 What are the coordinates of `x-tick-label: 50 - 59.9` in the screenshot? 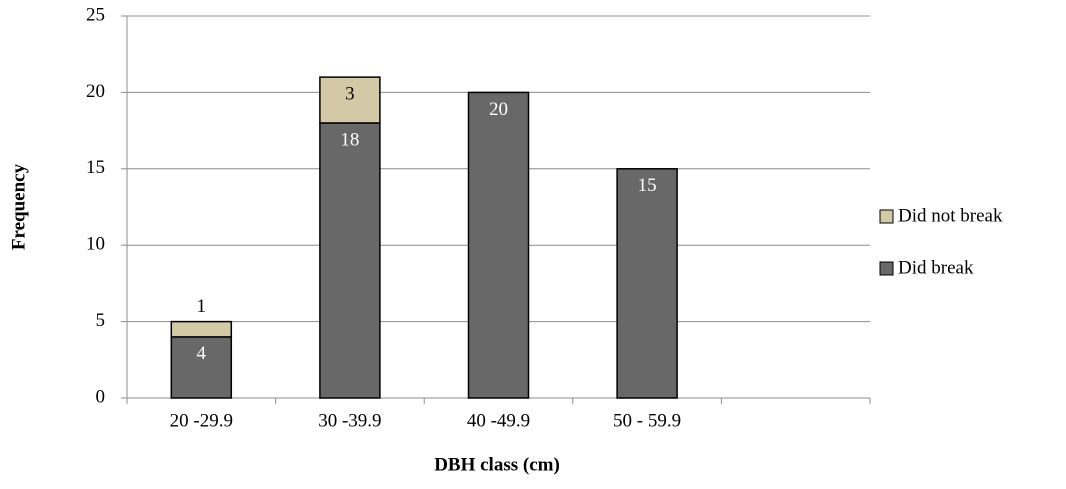 It's located at (647, 420).